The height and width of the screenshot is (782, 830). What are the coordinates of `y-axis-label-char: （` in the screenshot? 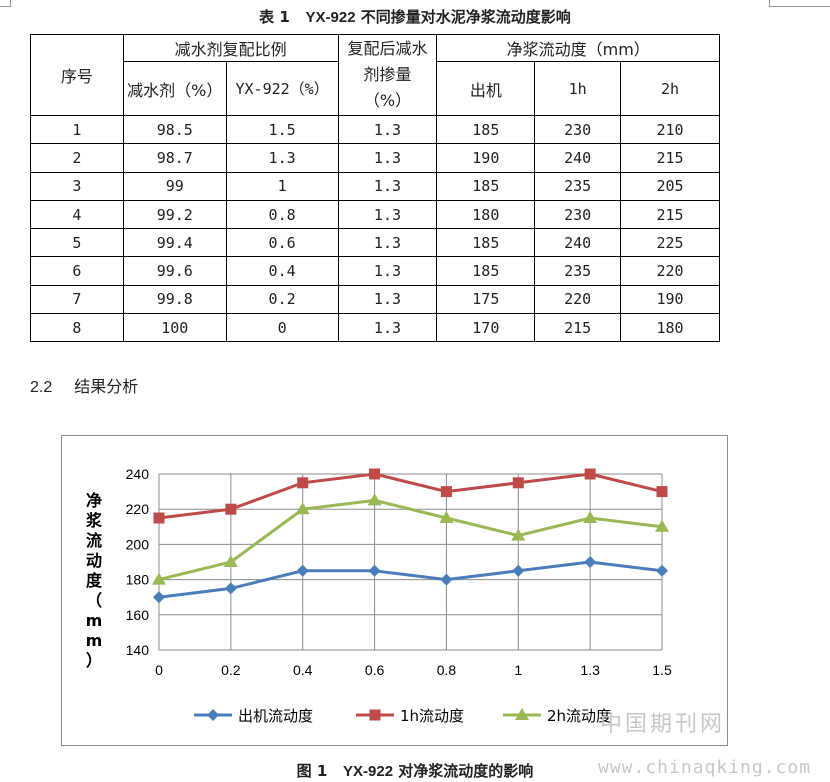 It's located at (94, 600).